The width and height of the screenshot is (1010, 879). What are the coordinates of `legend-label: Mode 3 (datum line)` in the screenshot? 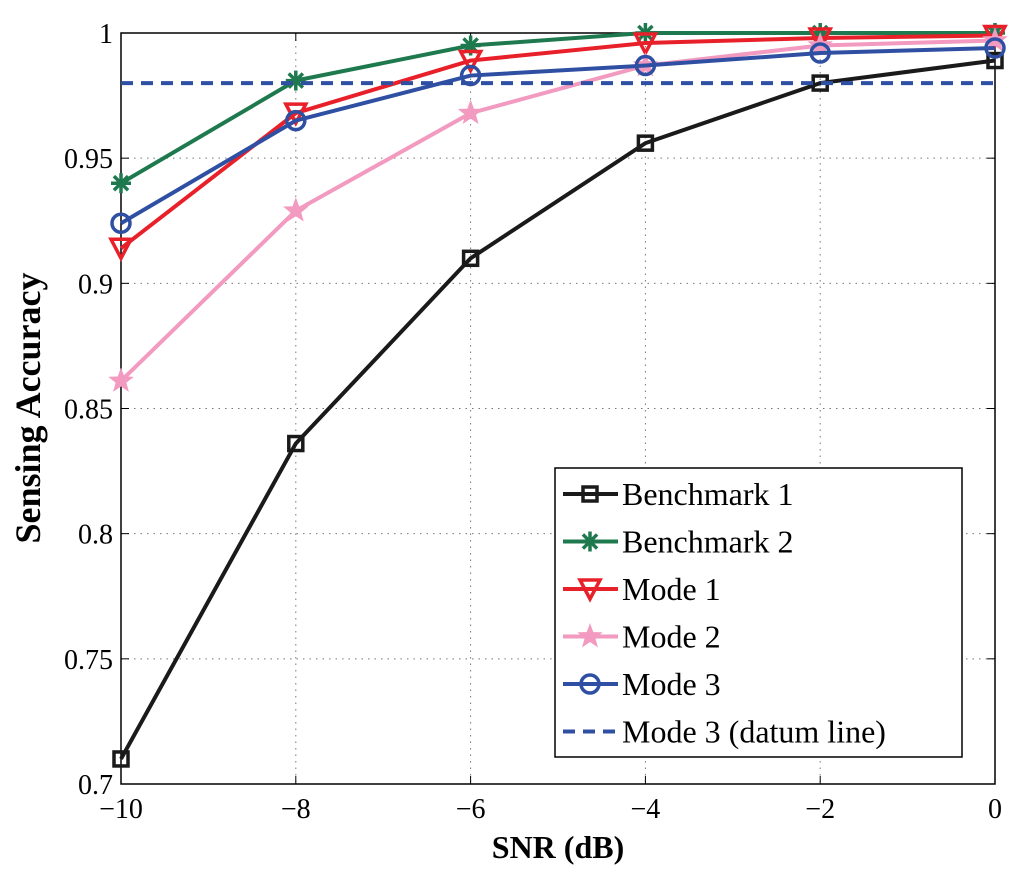 It's located at (754, 732).